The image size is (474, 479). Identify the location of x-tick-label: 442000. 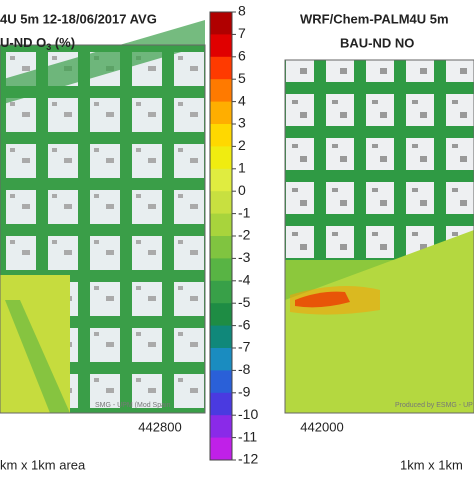
(321, 426).